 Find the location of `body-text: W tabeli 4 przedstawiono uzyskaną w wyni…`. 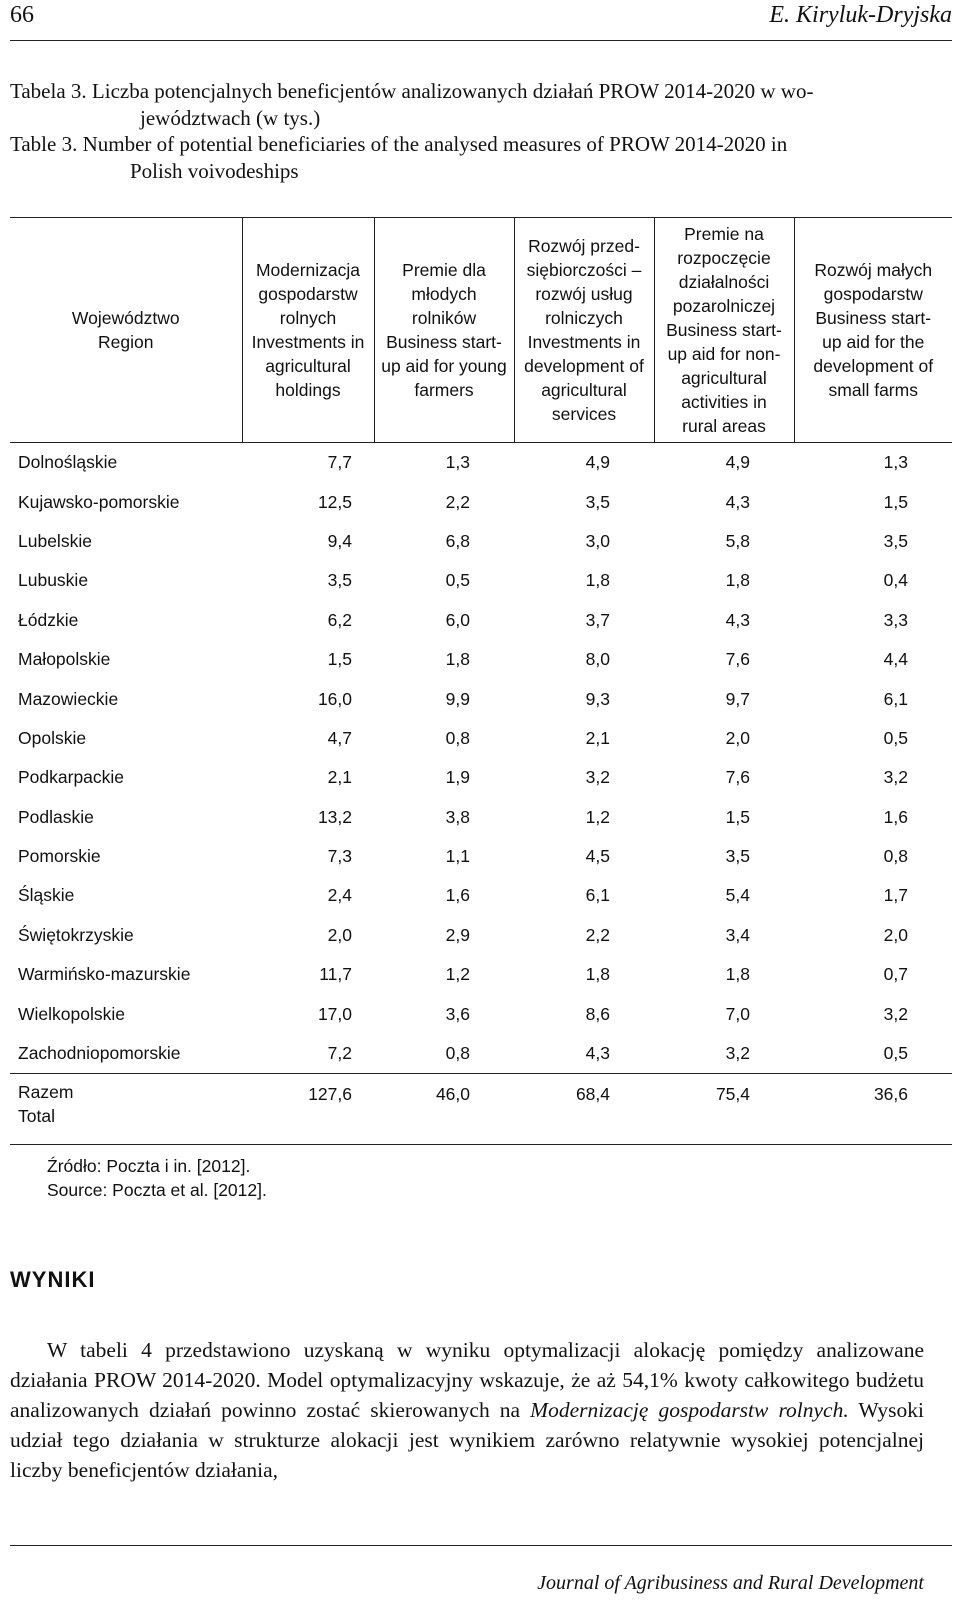

body-text: W tabeli 4 przedstawiono uzyskaną w wyni… is located at coordinates (467, 1410).